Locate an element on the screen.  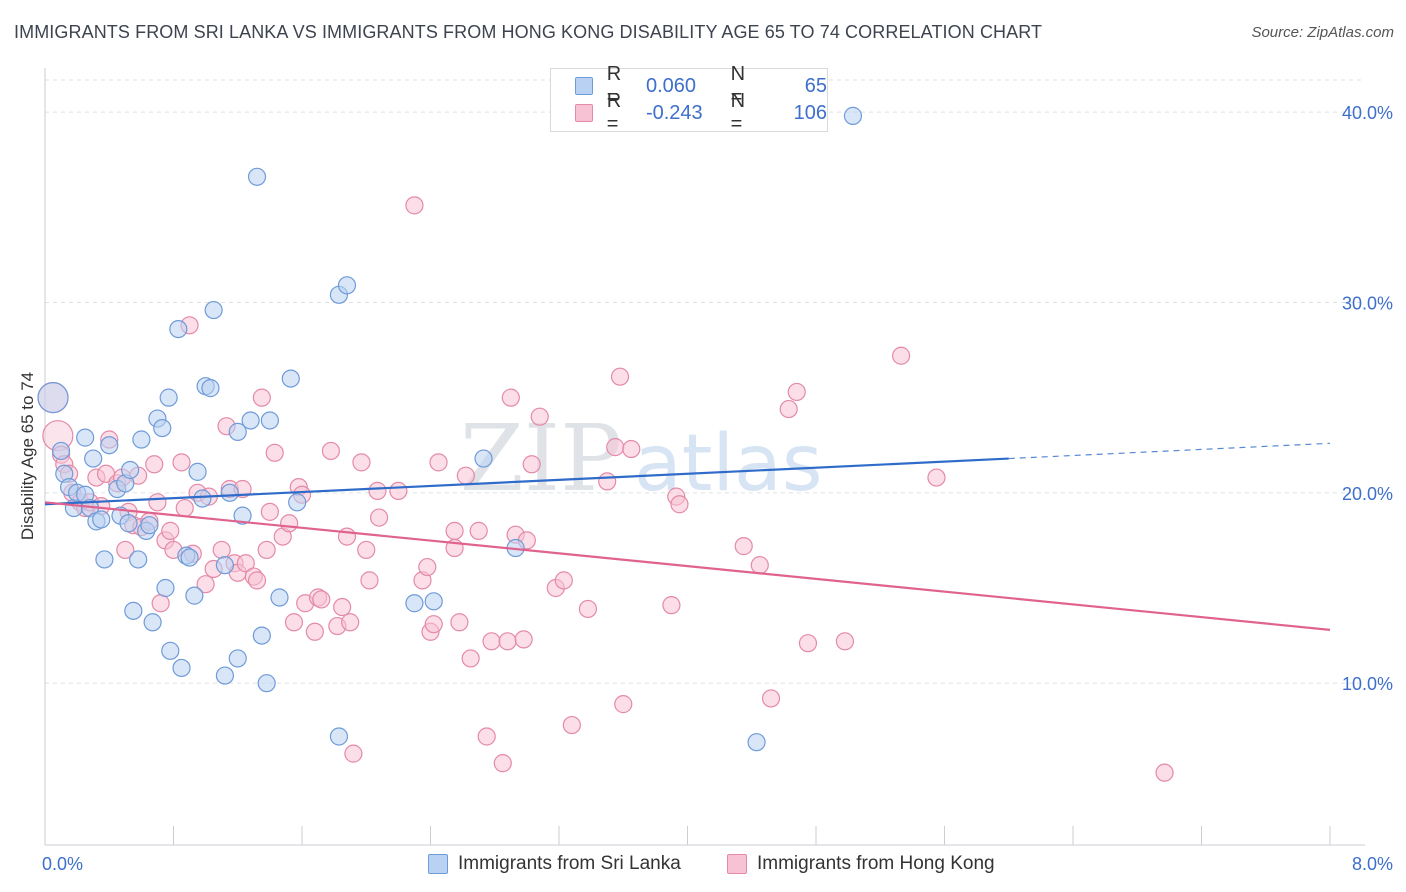
legend-item-sri-lanka: Immigrants from Sri Lanka is located at coordinates (554, 864).